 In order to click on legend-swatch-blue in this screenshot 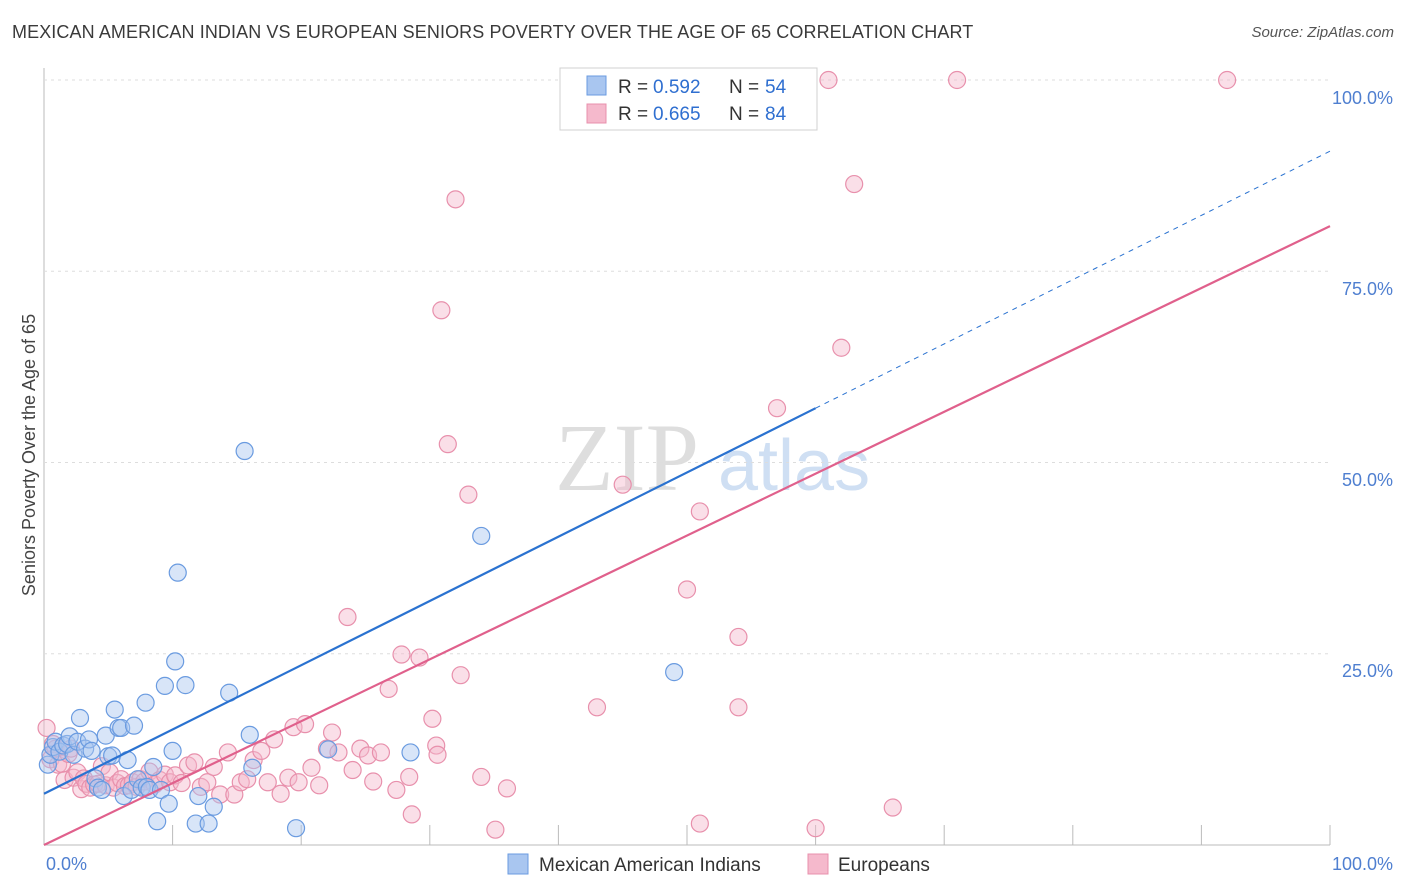, I will do `click(596, 85)`.